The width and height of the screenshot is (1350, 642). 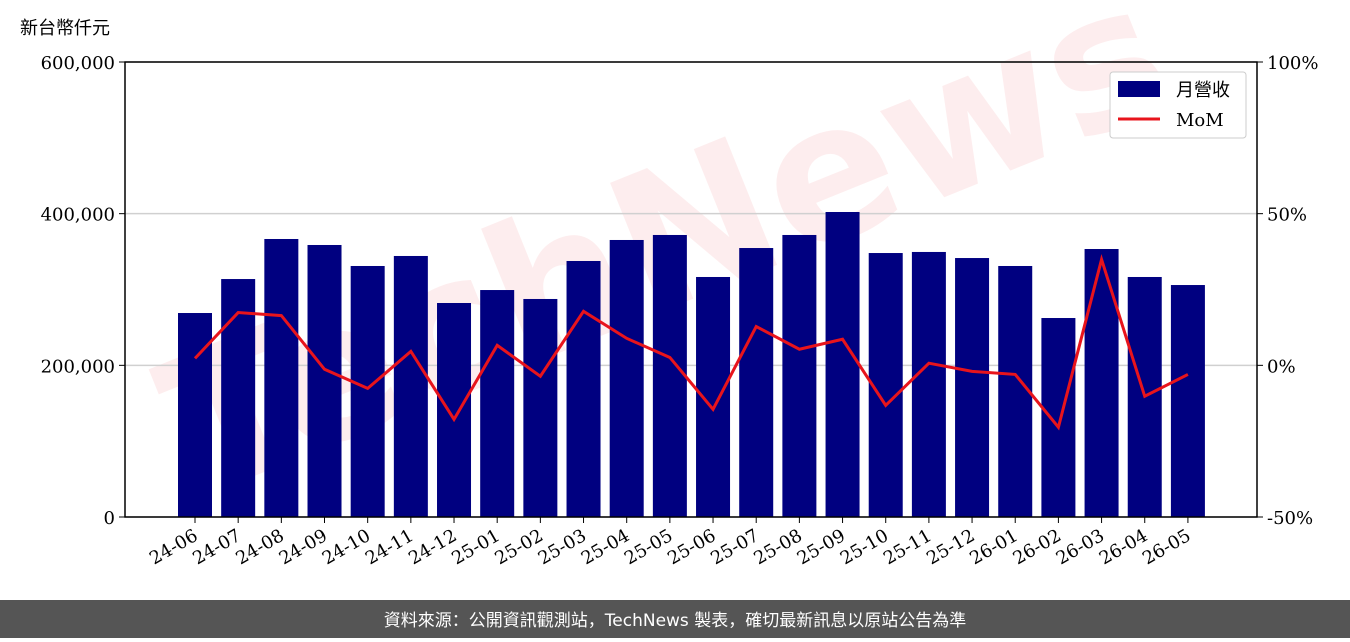 I want to click on x-tick-label: 25-01, so click(x=475, y=547).